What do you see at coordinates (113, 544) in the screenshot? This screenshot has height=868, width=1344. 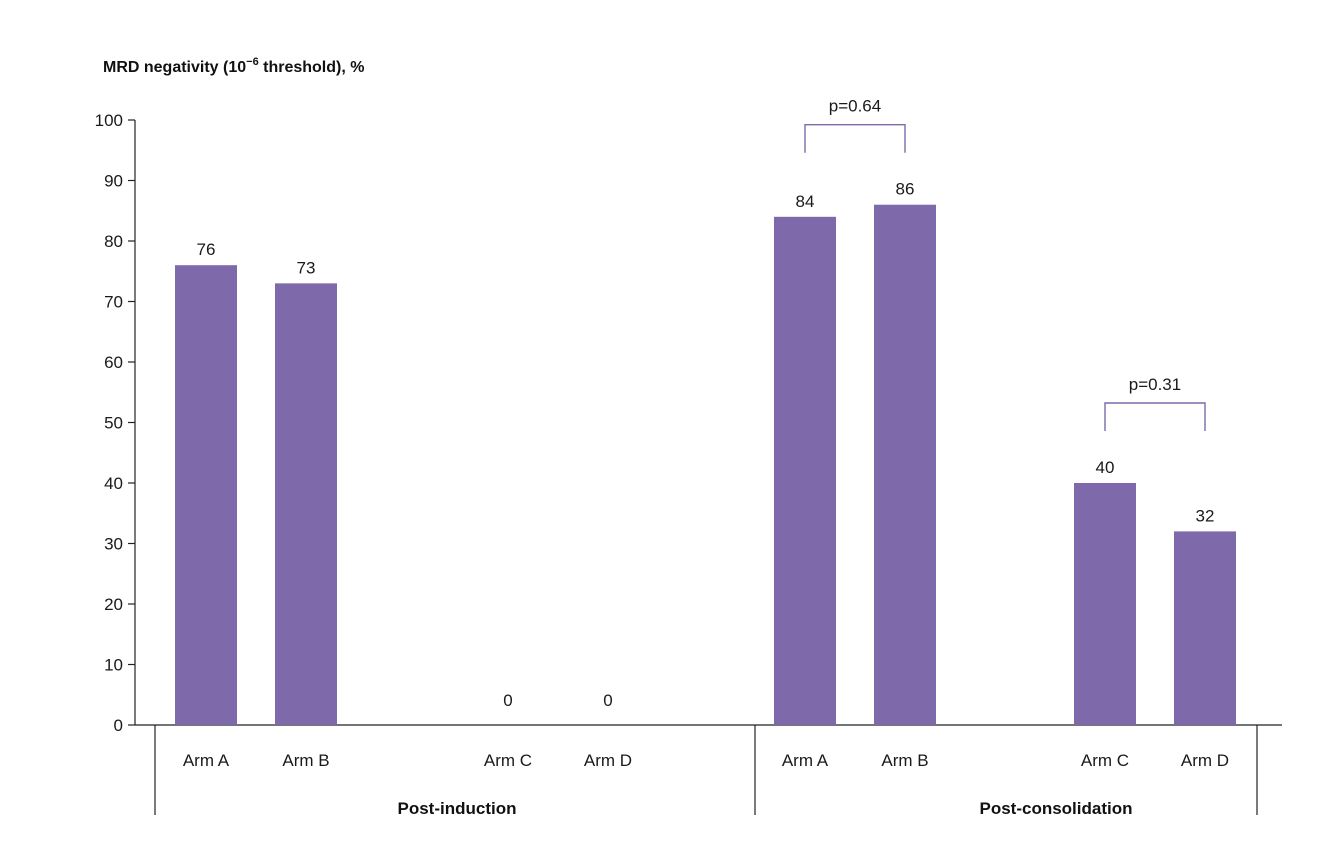 I see `y-tick-label: 30` at bounding box center [113, 544].